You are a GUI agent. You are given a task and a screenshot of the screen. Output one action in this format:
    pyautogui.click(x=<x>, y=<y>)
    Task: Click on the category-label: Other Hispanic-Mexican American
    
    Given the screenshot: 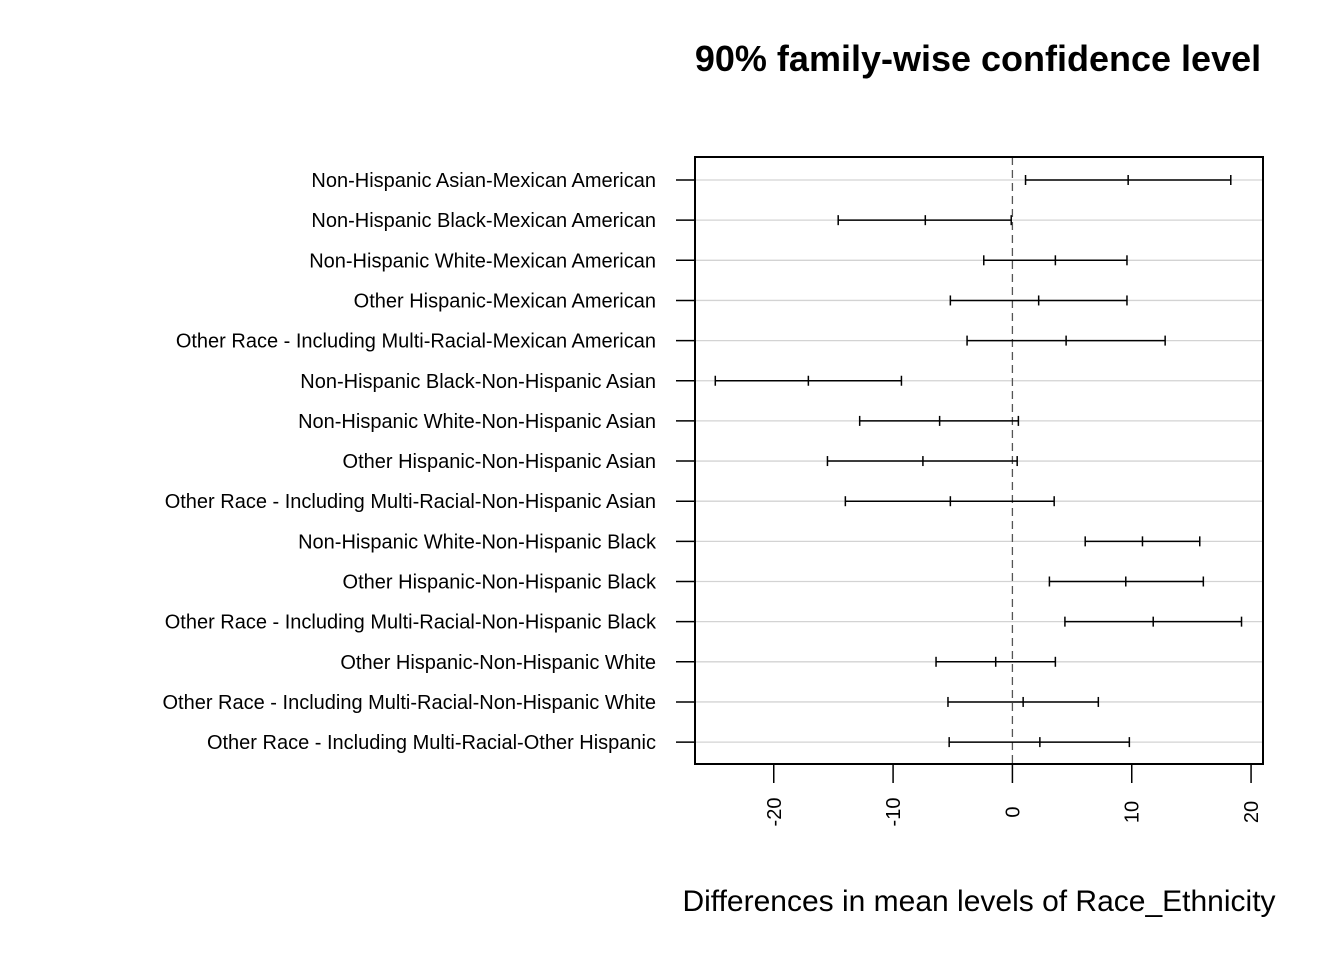 What is the action you would take?
    pyautogui.click(x=505, y=301)
    